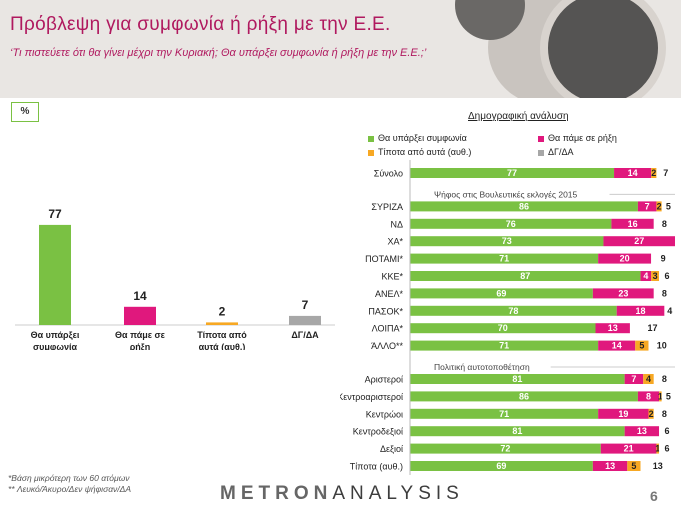  What do you see at coordinates (200, 24) in the screenshot?
I see `page-title: Πρόβλεψη για συμφωνία ή ρήξη με την Ε.Ε.` at bounding box center [200, 24].